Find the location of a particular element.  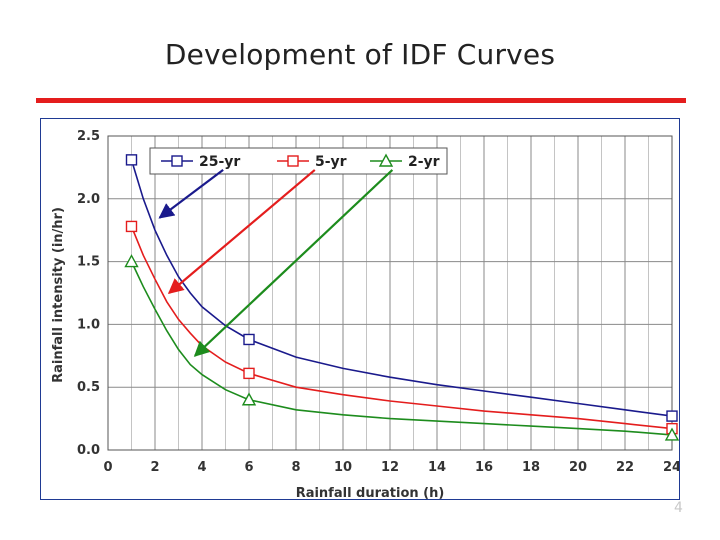

x-tick-label: 16 is located at coordinates (484, 467).